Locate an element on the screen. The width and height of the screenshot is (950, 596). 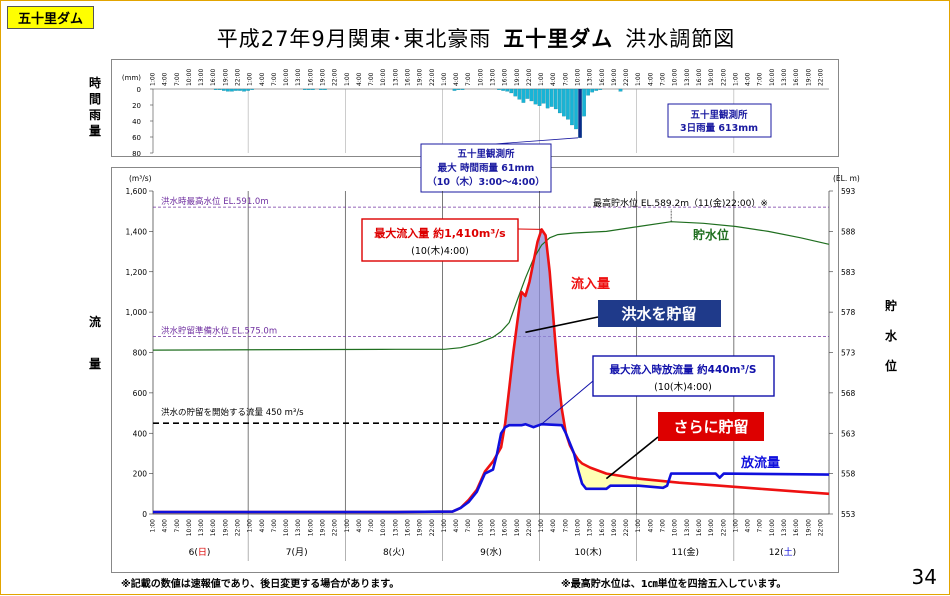
day-label: 7(月) is located at coordinates (297, 552).